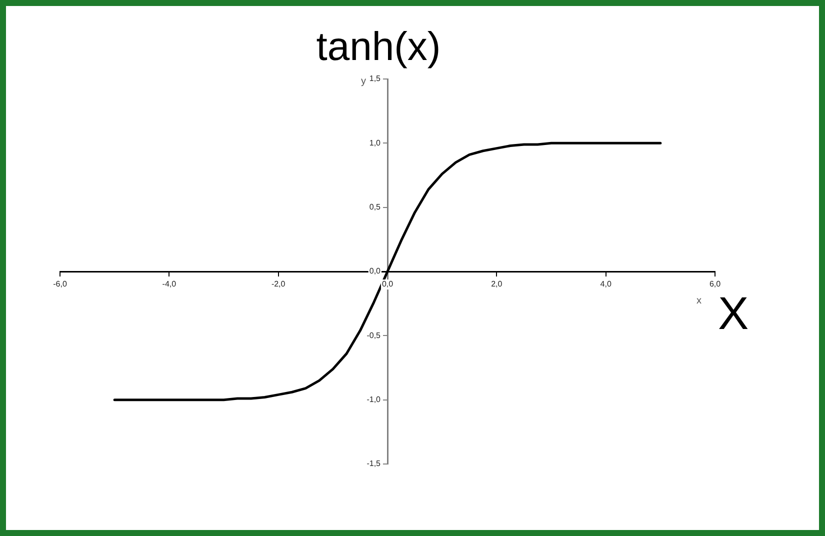 The image size is (825, 536). I want to click on y-tick-label: -1,5, so click(374, 463).